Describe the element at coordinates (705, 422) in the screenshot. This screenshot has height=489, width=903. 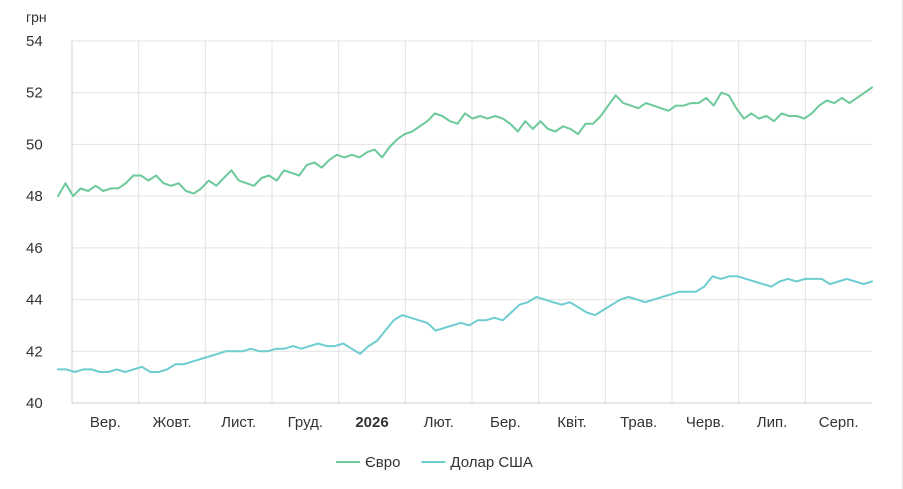
I see `x-tick-label: Черв.` at that location.